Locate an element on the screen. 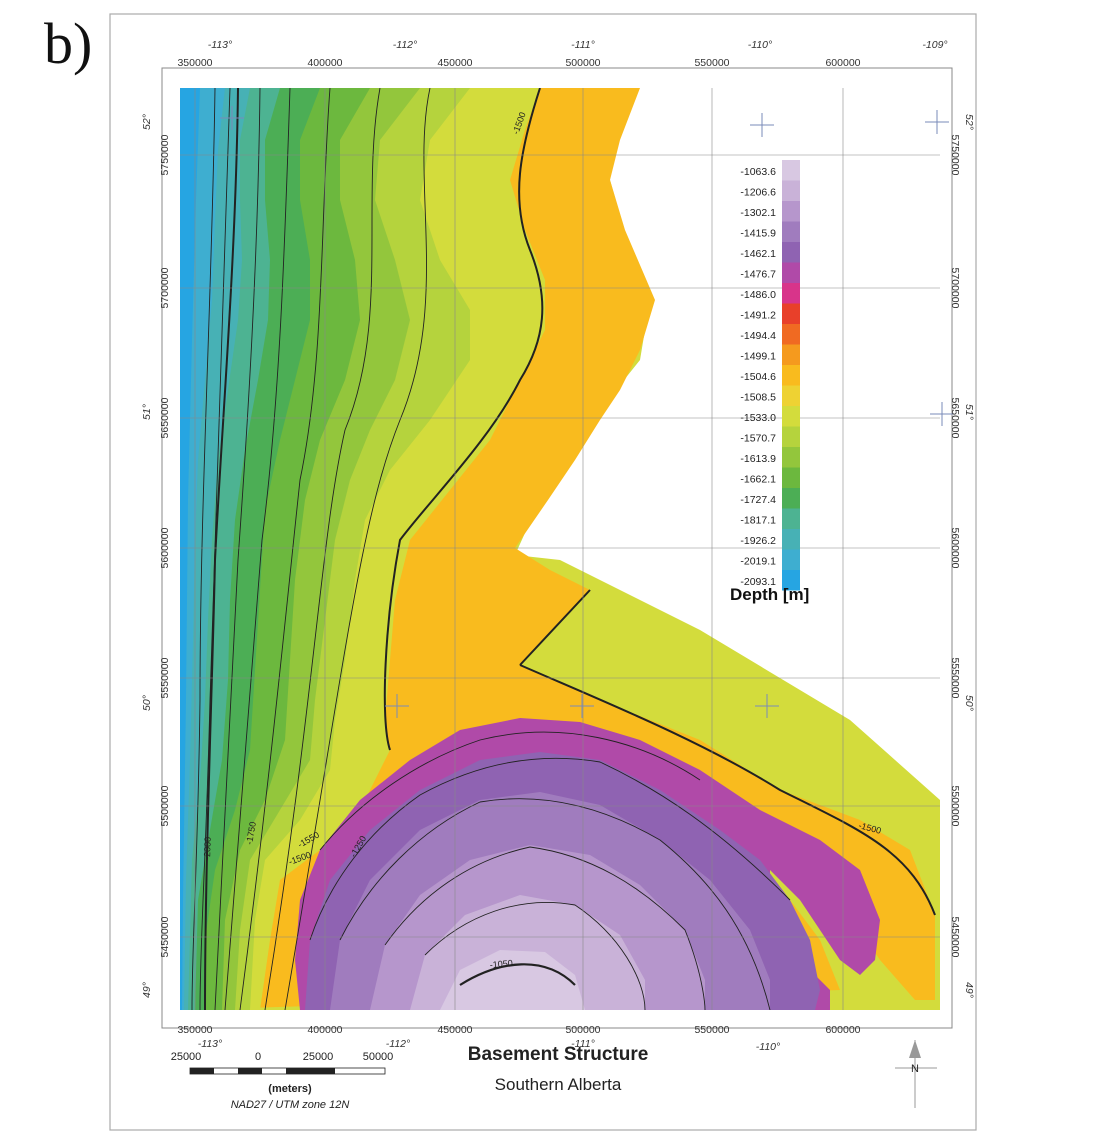  legend-label: -1504.6 is located at coordinates (758, 377).